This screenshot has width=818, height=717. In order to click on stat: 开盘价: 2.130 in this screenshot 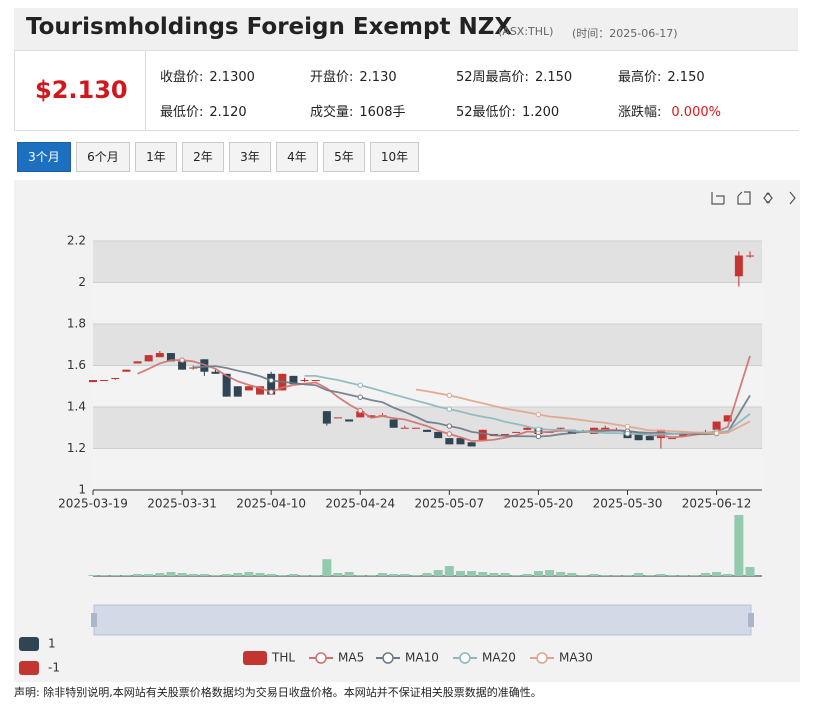, I will do `click(353, 75)`.